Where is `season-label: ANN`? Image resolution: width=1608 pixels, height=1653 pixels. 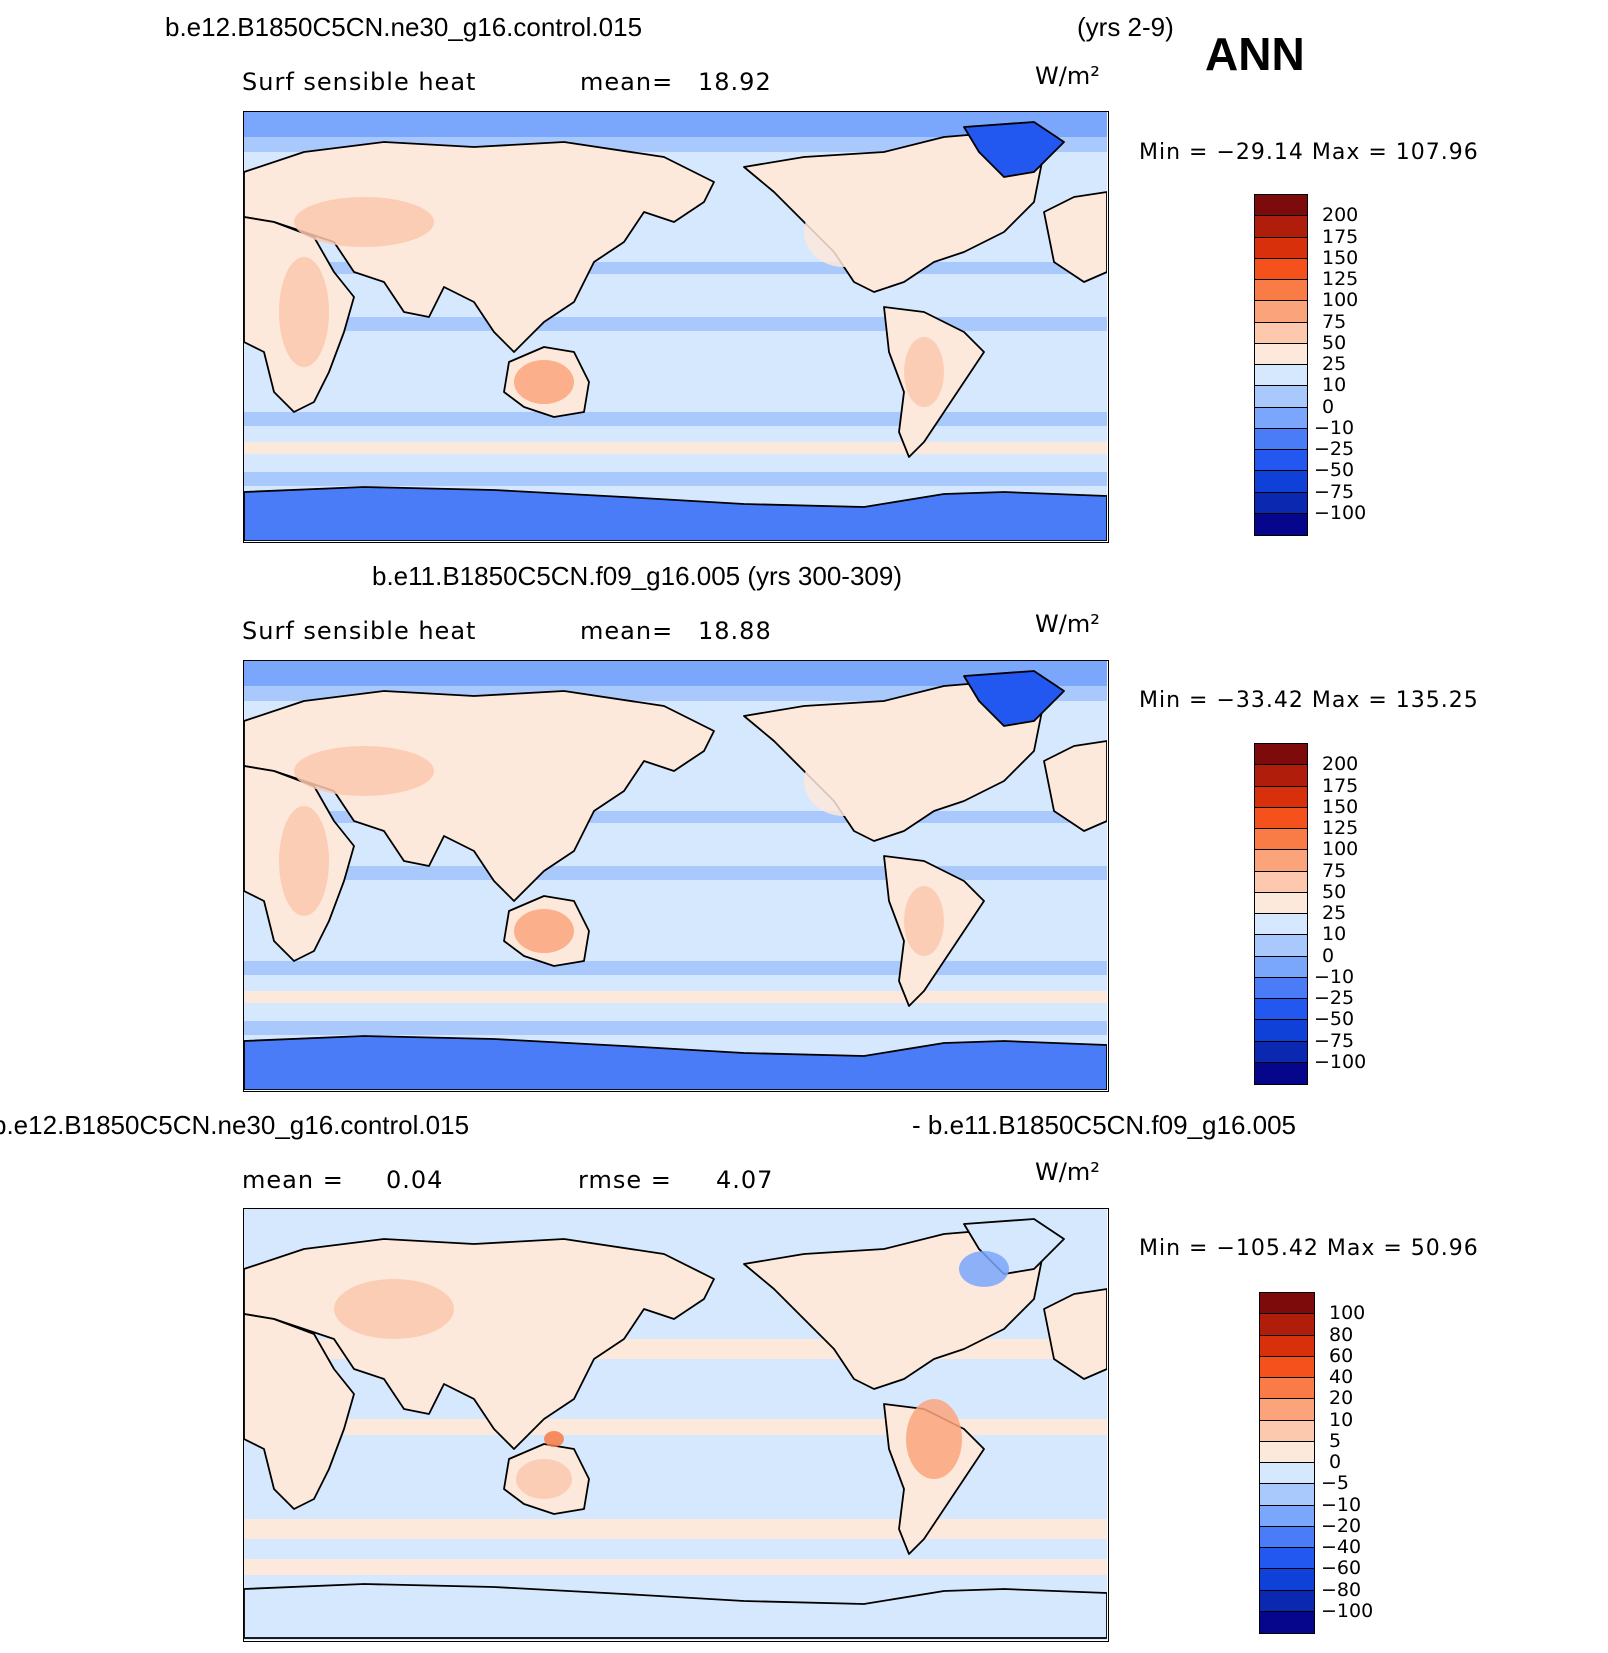 season-label: ANN is located at coordinates (1255, 54).